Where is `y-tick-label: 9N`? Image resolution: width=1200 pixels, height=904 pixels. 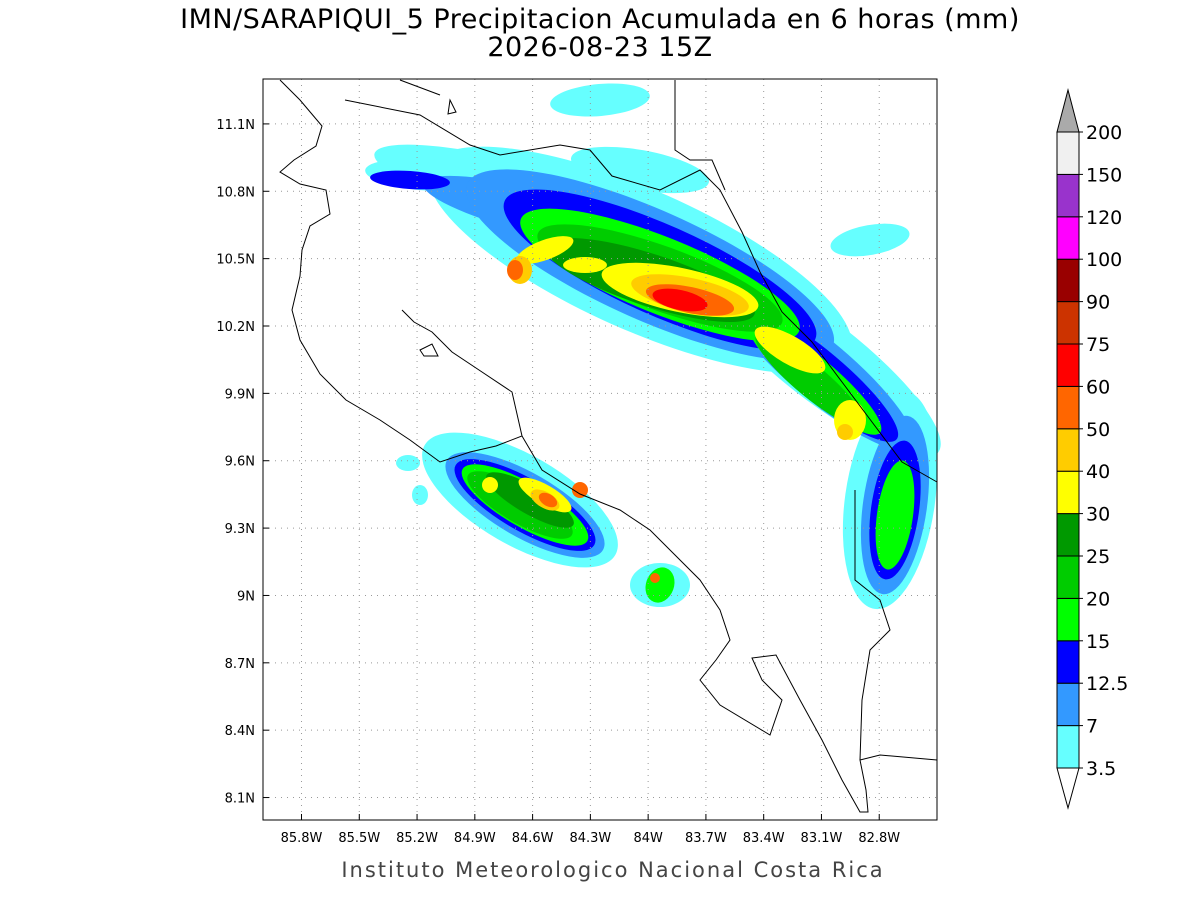 y-tick-label: 9N is located at coordinates (246, 596).